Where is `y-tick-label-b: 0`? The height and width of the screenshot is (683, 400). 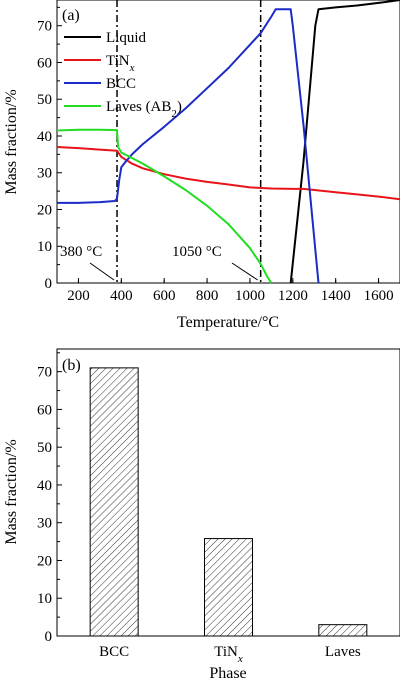 y-tick-label-b: 0 is located at coordinates (49, 637).